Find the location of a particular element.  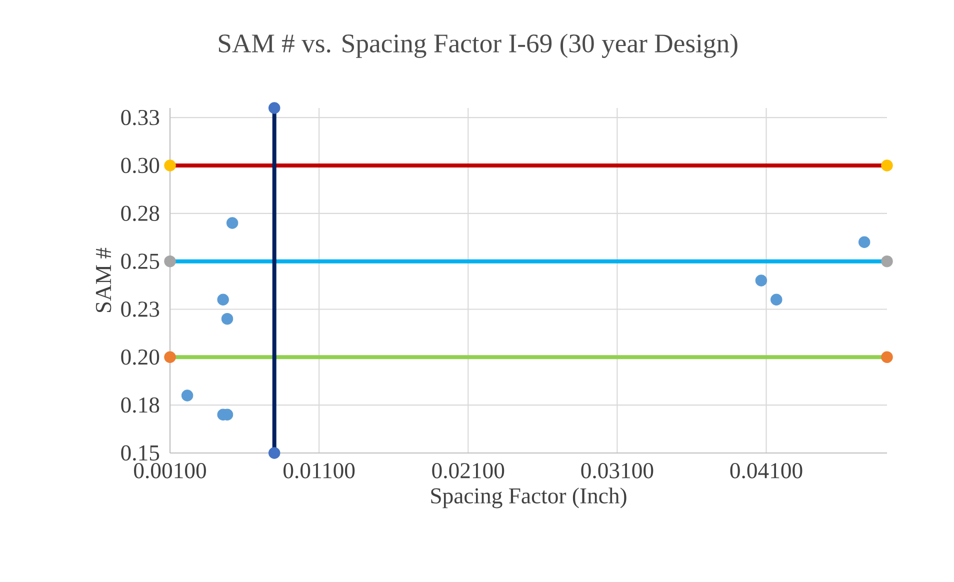

y-axis-title: SAM # is located at coordinates (104, 280).